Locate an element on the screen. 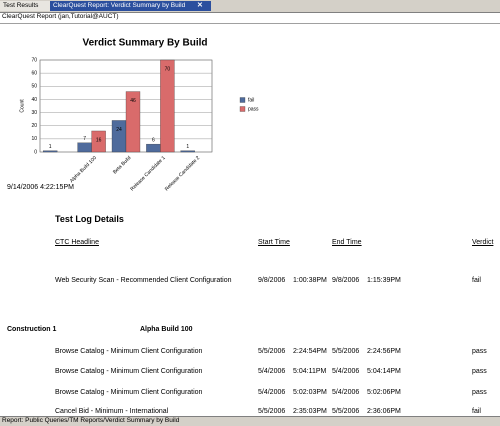 This screenshot has height=426, width=500. table-cell: 5:02:06PM is located at coordinates (384, 392).